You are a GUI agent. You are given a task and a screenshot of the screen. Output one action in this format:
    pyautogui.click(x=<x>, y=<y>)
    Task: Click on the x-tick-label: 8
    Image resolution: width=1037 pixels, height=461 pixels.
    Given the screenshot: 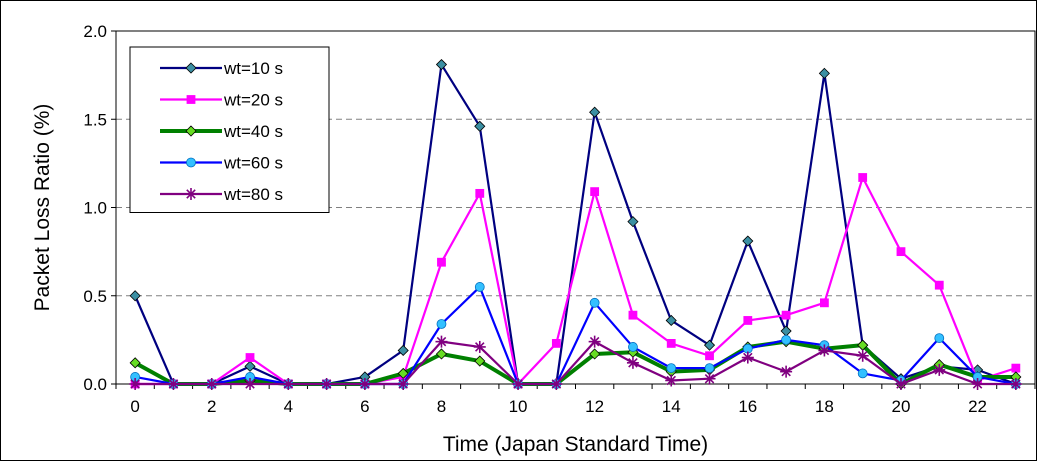 What is the action you would take?
    pyautogui.click(x=441, y=406)
    